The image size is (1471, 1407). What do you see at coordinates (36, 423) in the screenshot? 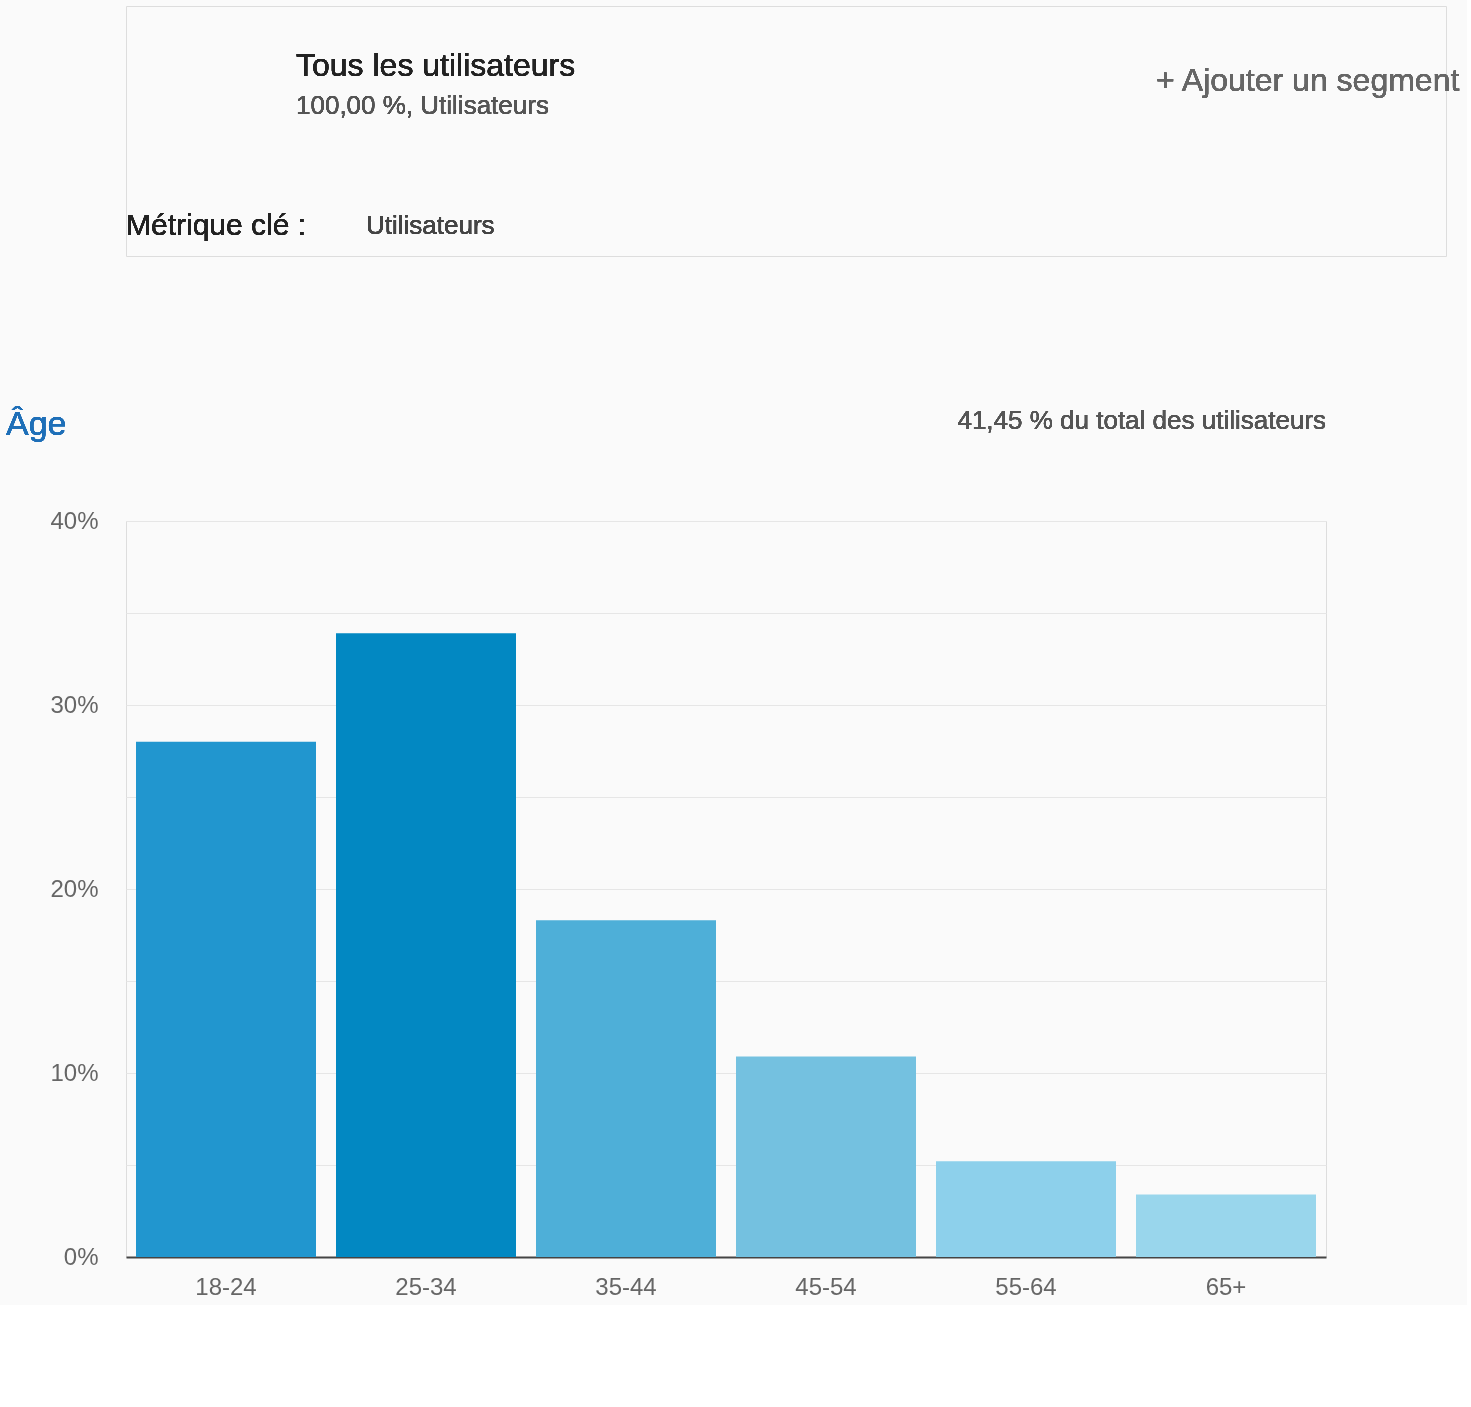
I see `chart-title: Âge` at bounding box center [36, 423].